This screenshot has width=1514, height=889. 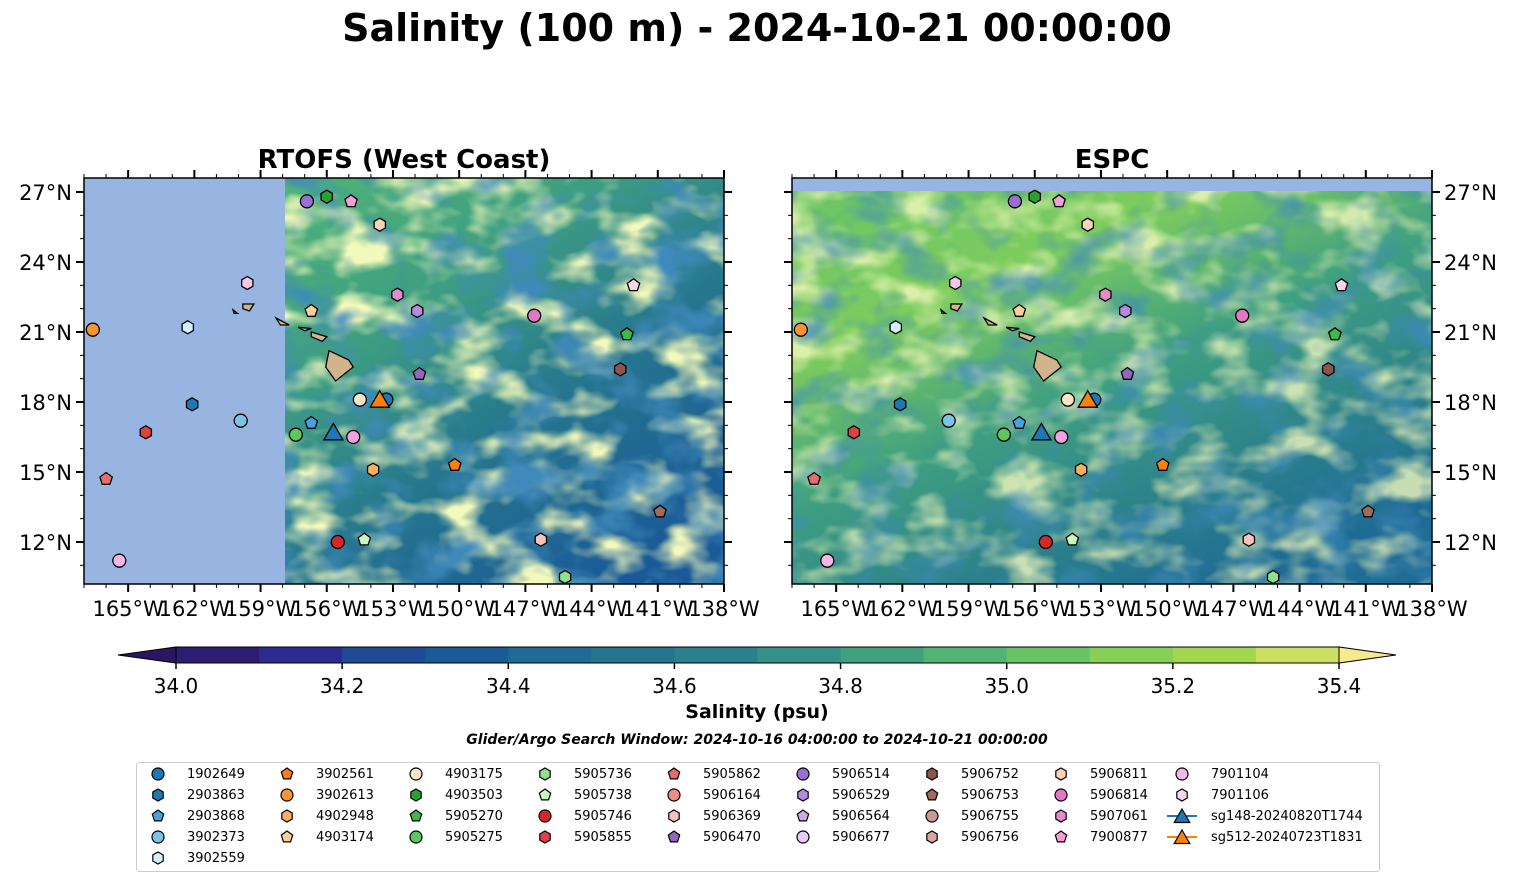 What do you see at coordinates (342, 686) in the screenshot?
I see `colorbar-tick-label: 34.2` at bounding box center [342, 686].